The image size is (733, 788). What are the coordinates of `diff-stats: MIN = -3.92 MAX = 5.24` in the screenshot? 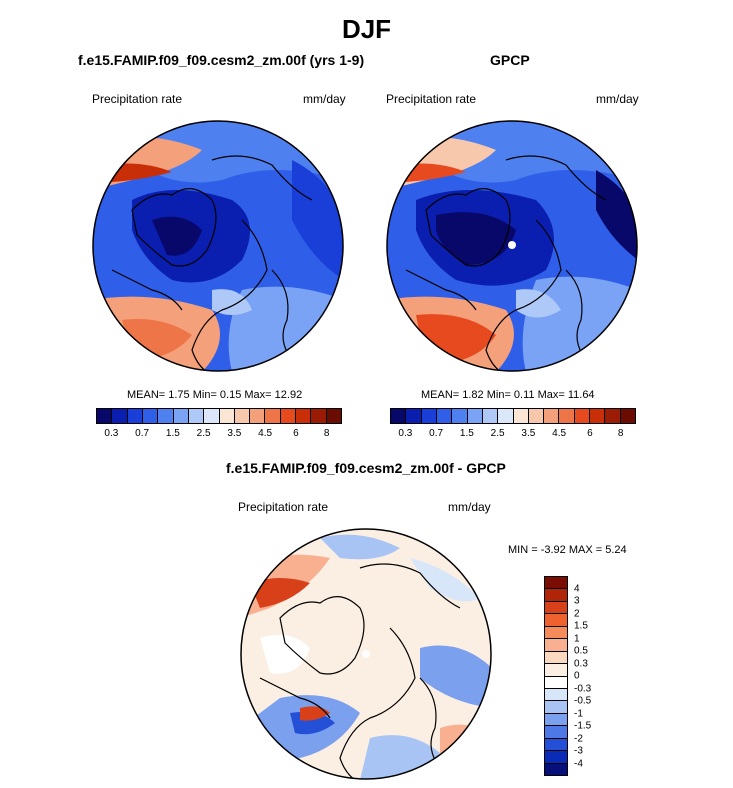 It's located at (567, 550).